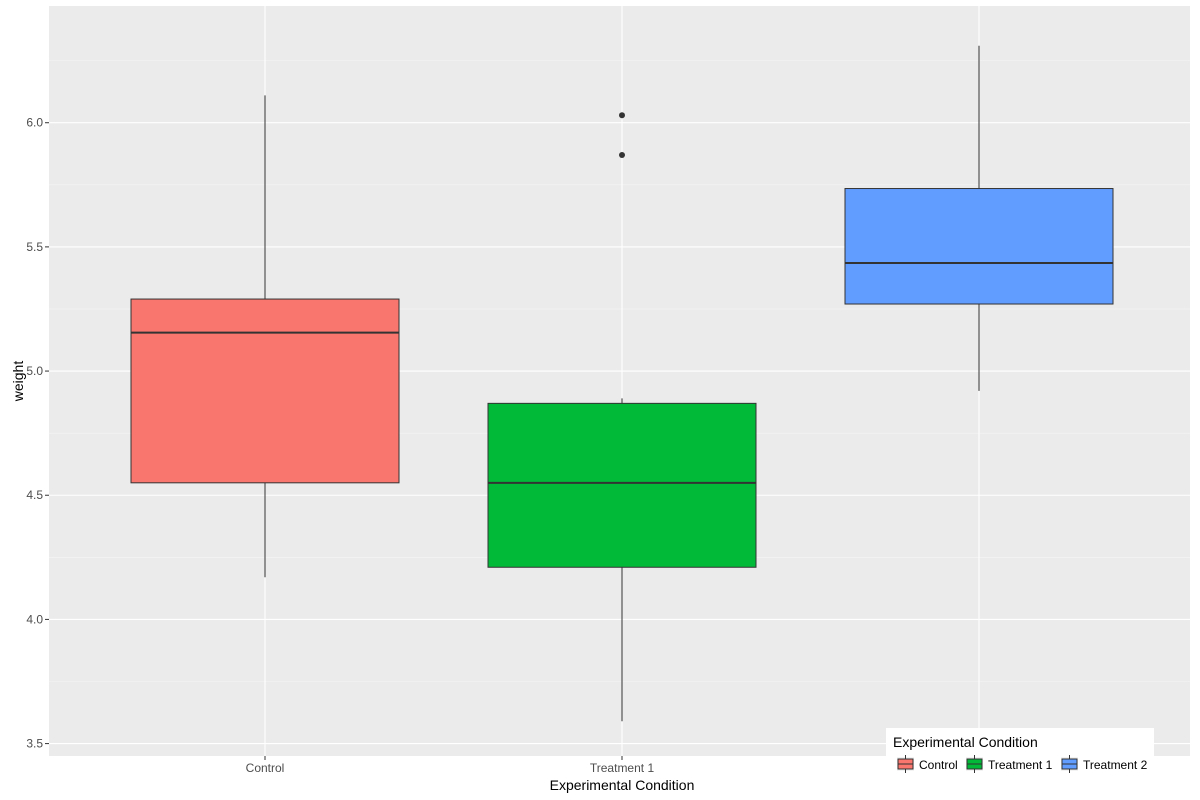 The width and height of the screenshot is (1200, 800). What do you see at coordinates (938, 765) in the screenshot?
I see `legend-label: Control` at bounding box center [938, 765].